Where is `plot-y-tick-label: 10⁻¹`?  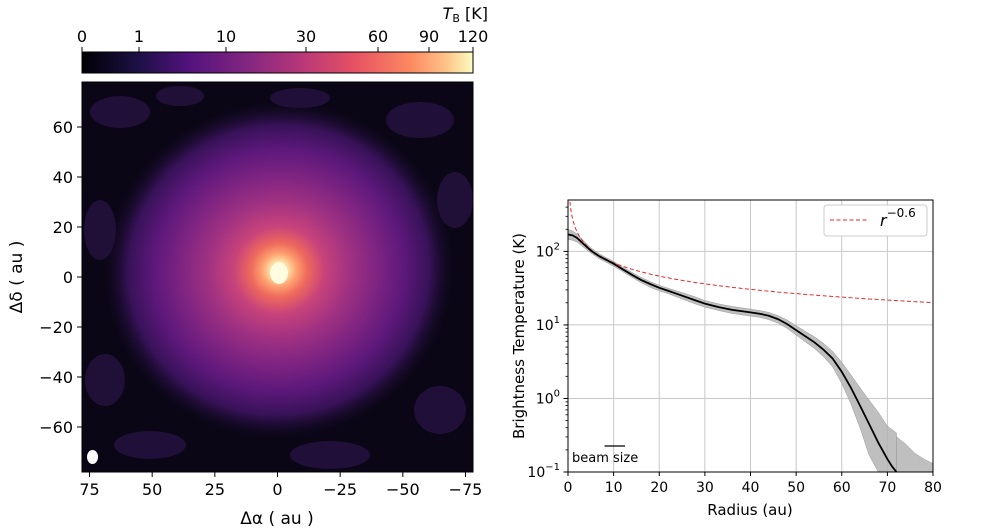 plot-y-tick-label: 10⁻¹ is located at coordinates (543, 471).